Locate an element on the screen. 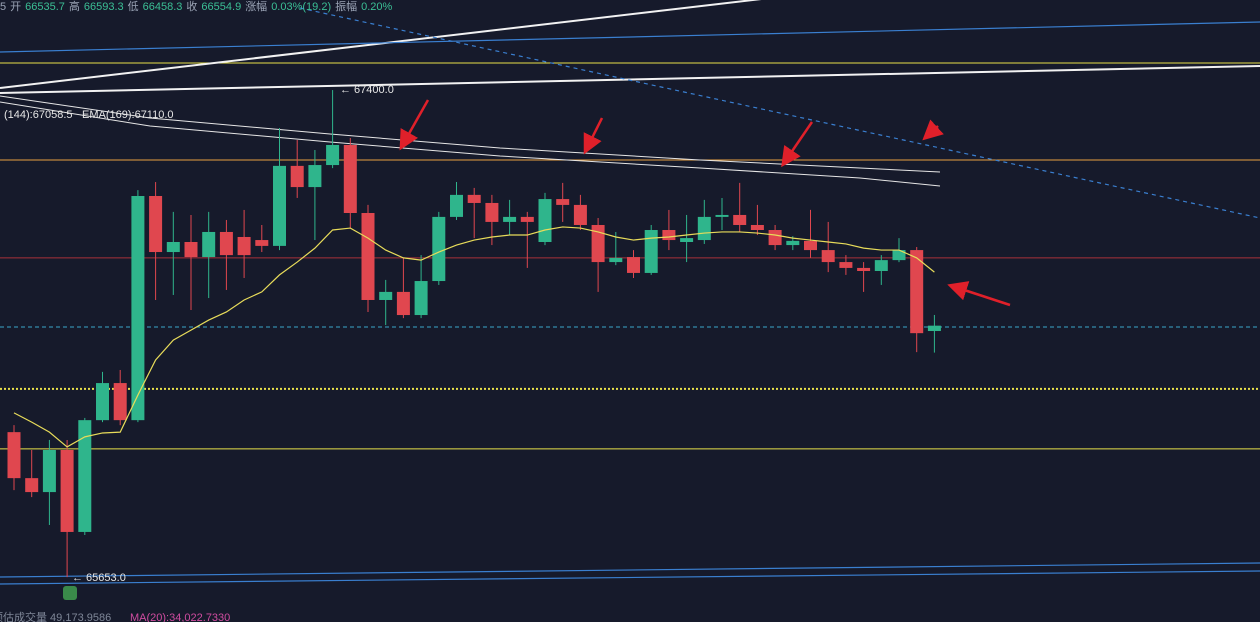  value: 66535.7 is located at coordinates (45, 7).